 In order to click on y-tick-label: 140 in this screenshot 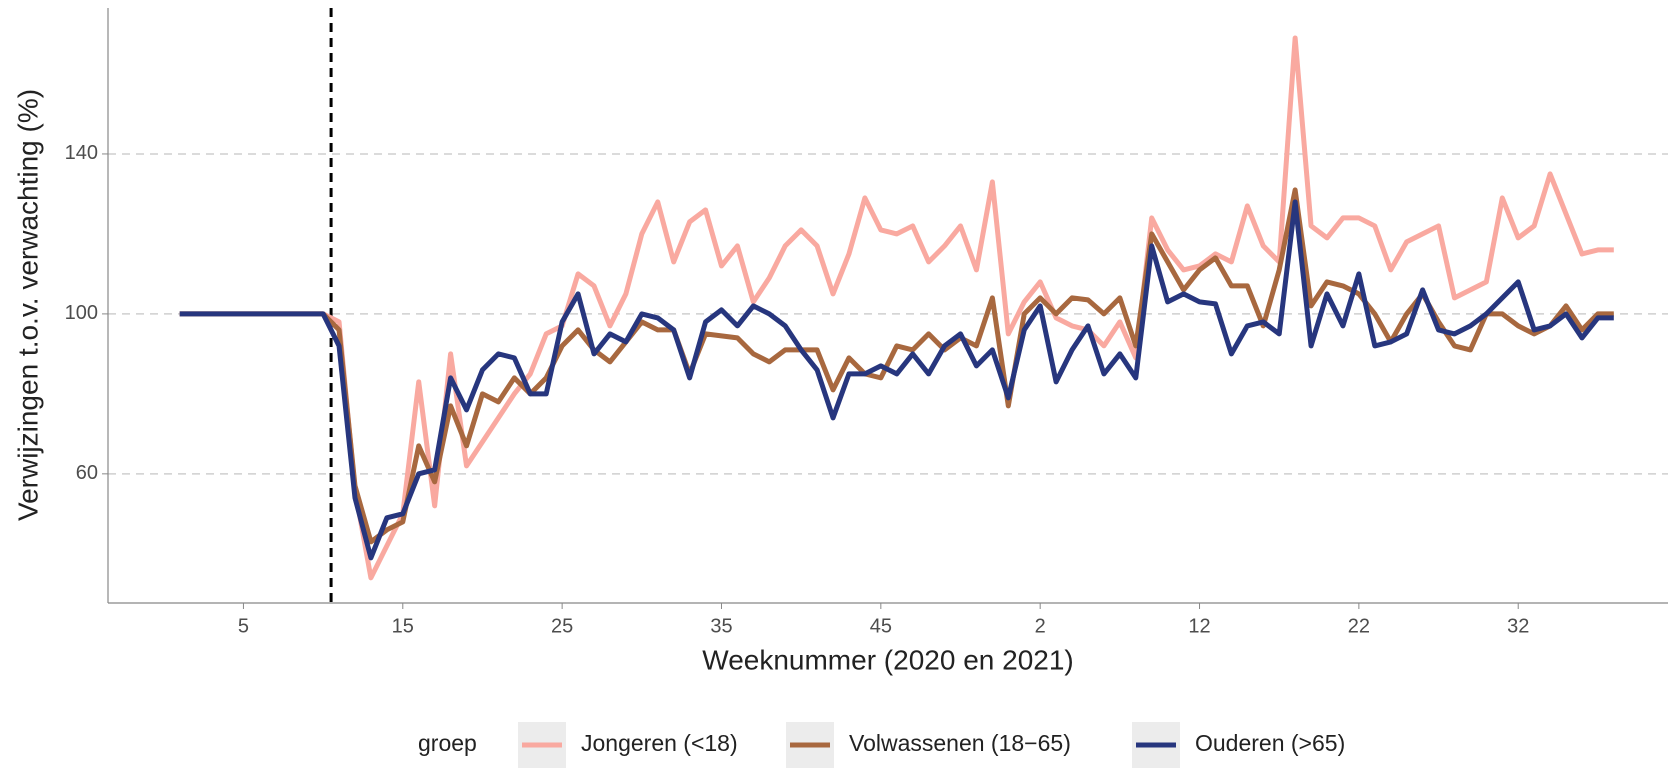, I will do `click(81, 153)`.